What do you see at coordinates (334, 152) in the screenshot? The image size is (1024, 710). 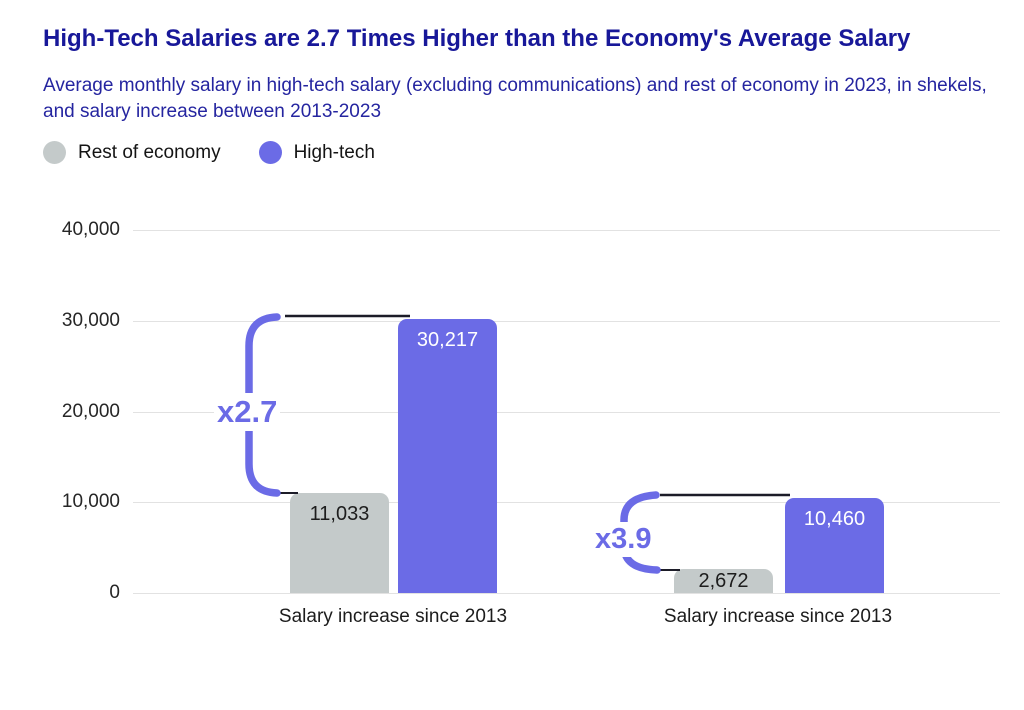 I see `legend-label-high-tech: High-tech` at bounding box center [334, 152].